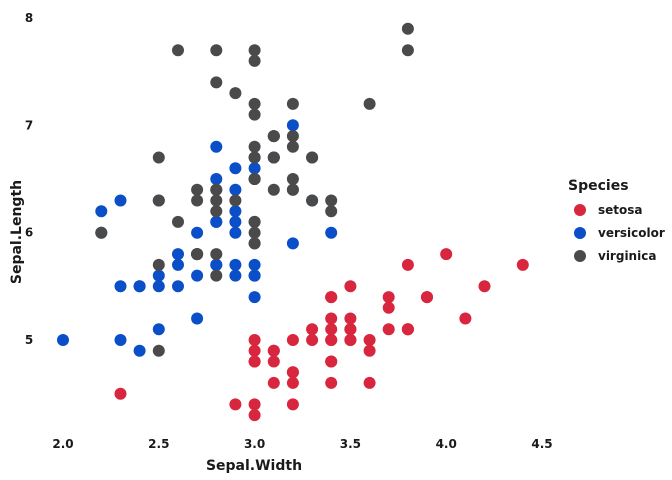 The image size is (672, 480). I want to click on y-tick-label: 6, so click(29, 233).